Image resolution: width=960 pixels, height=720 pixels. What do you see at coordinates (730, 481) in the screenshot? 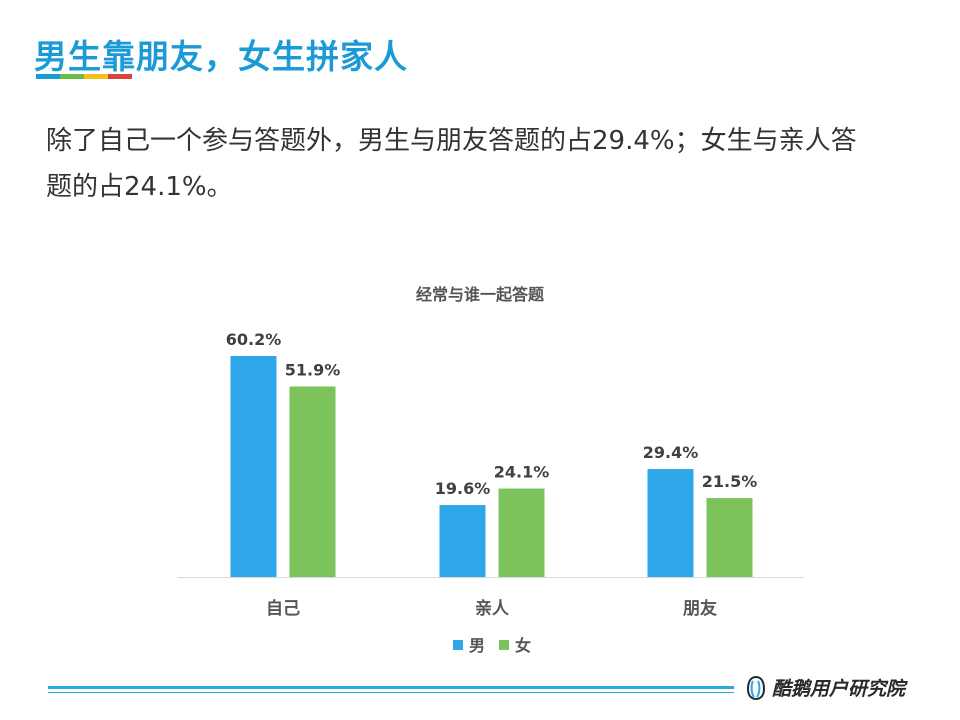
I see `data-label: 21.5%` at bounding box center [730, 481].